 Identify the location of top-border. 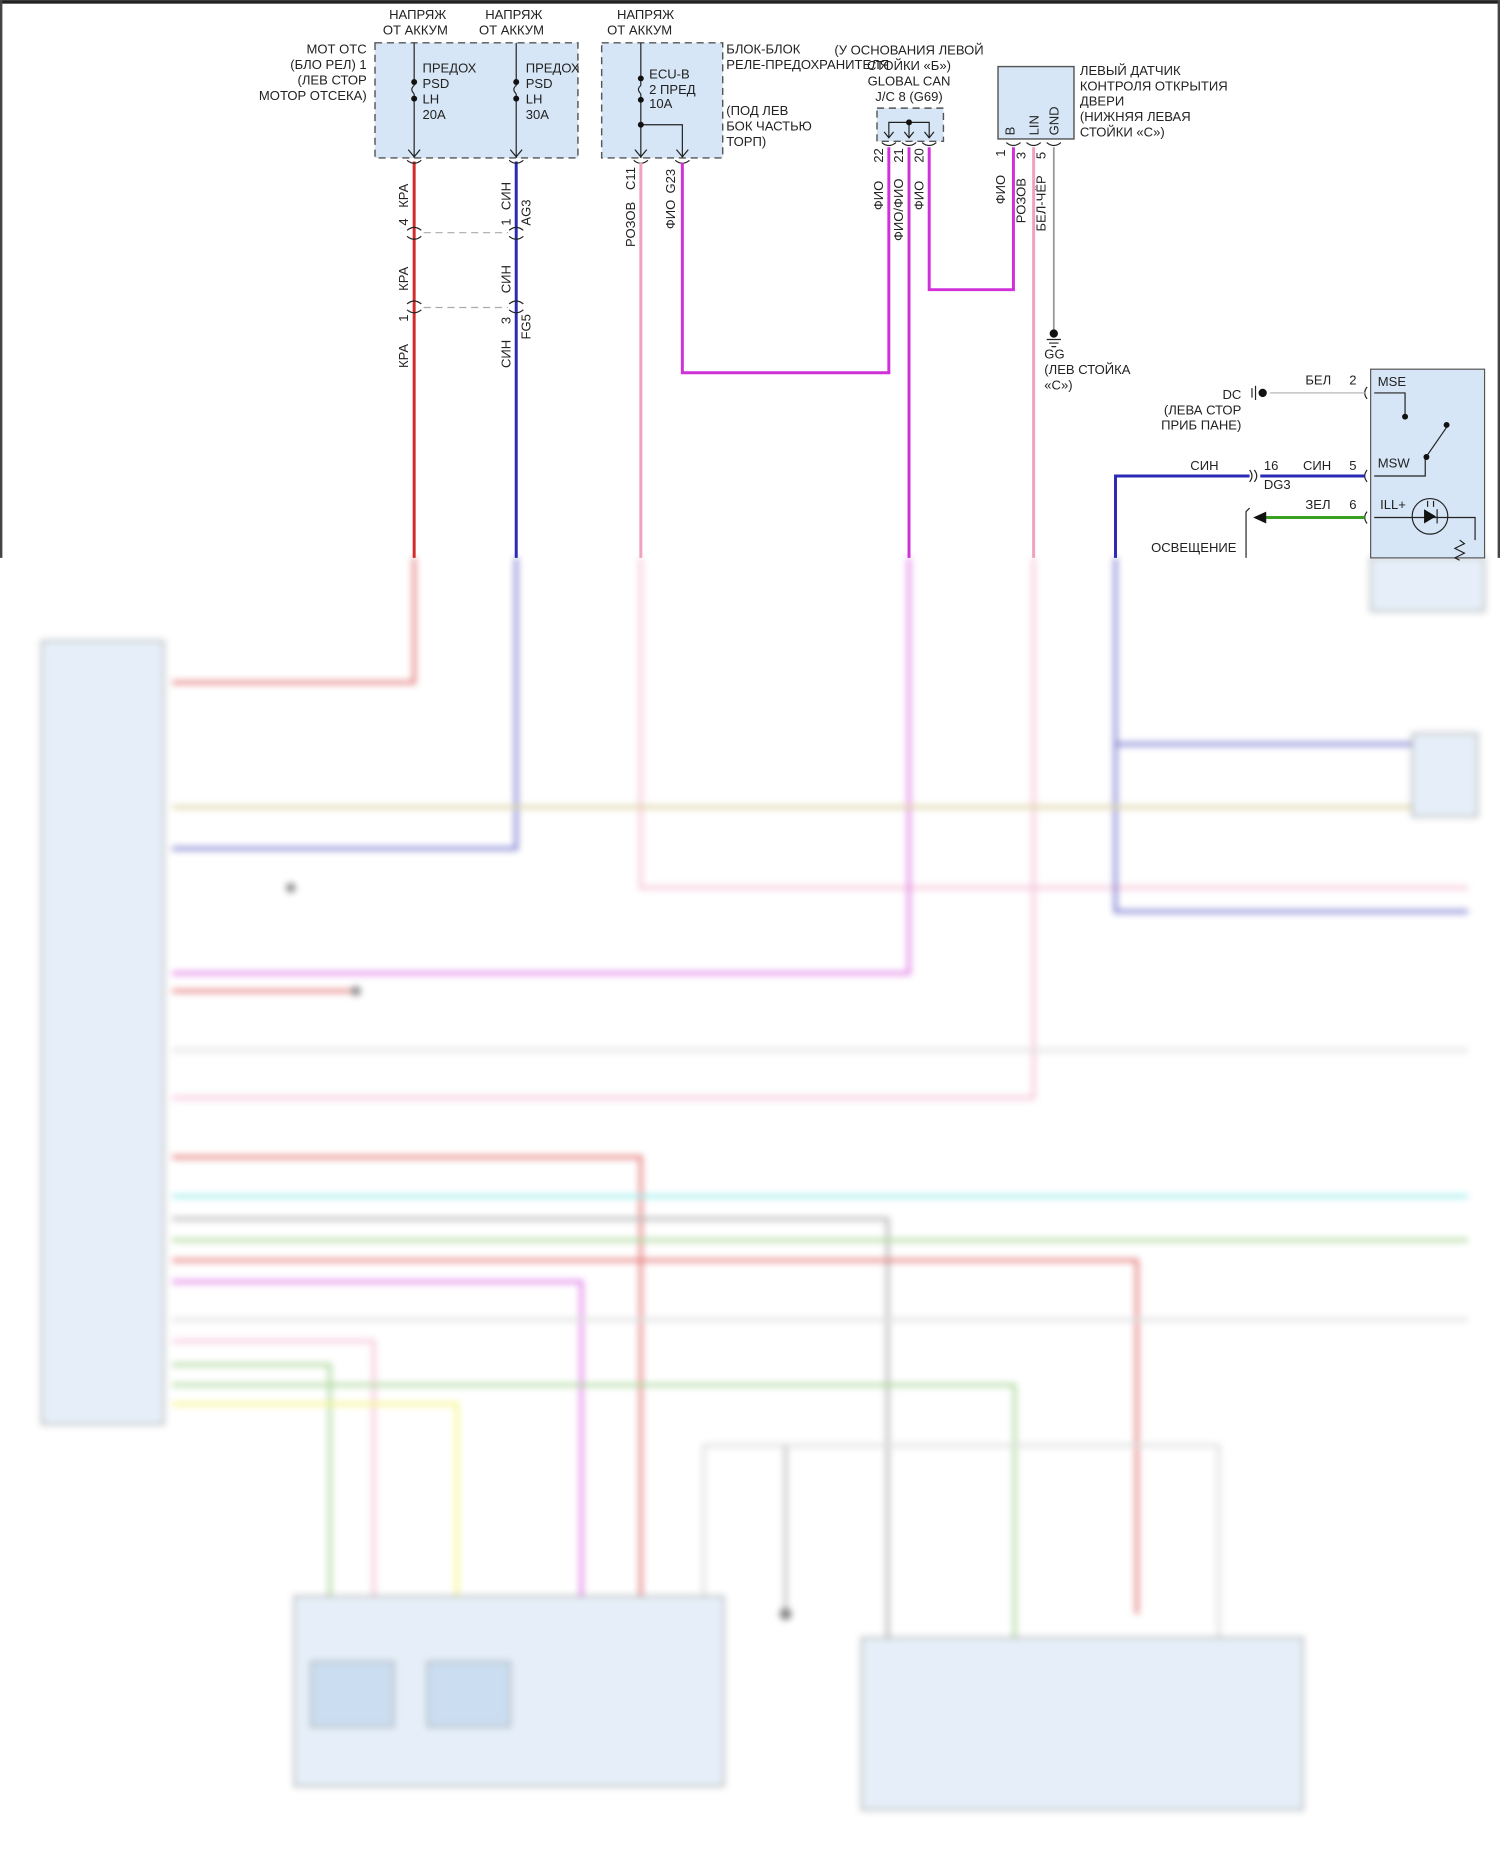
(750, 2).